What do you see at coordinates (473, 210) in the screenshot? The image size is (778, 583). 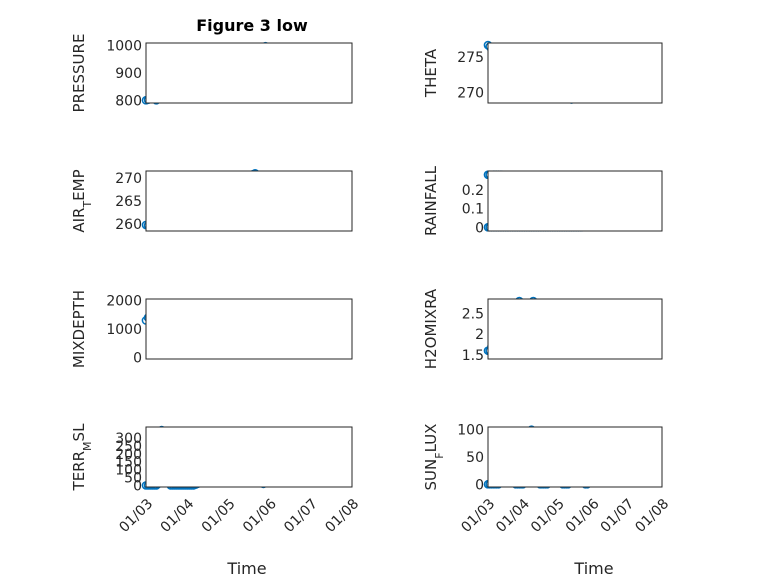 I see `y-tick-label: 0.1` at bounding box center [473, 210].